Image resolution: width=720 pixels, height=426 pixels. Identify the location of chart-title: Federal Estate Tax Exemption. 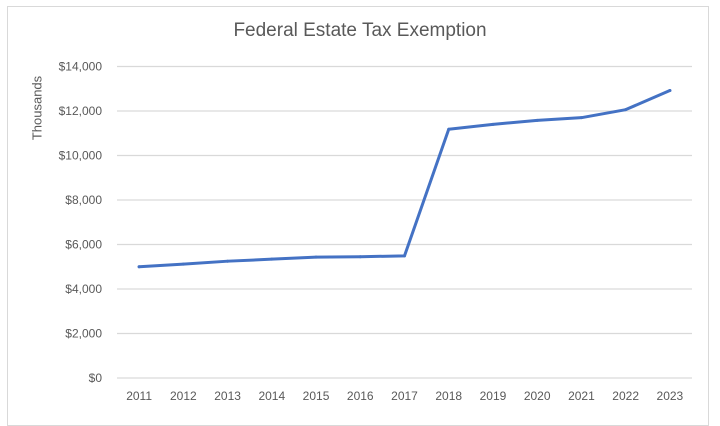
(360, 30).